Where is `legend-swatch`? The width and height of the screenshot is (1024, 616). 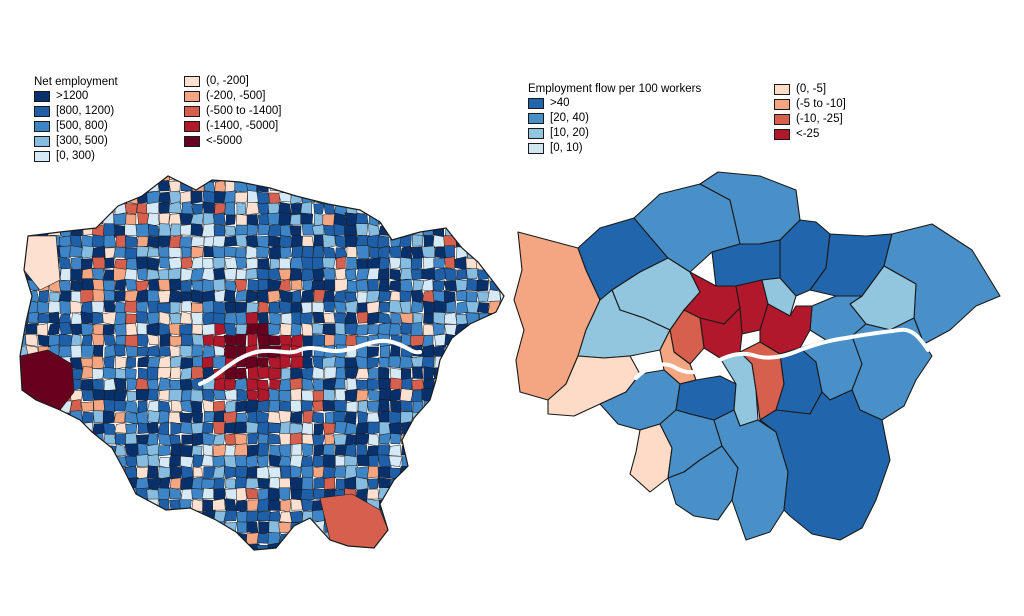
legend-swatch is located at coordinates (782, 134).